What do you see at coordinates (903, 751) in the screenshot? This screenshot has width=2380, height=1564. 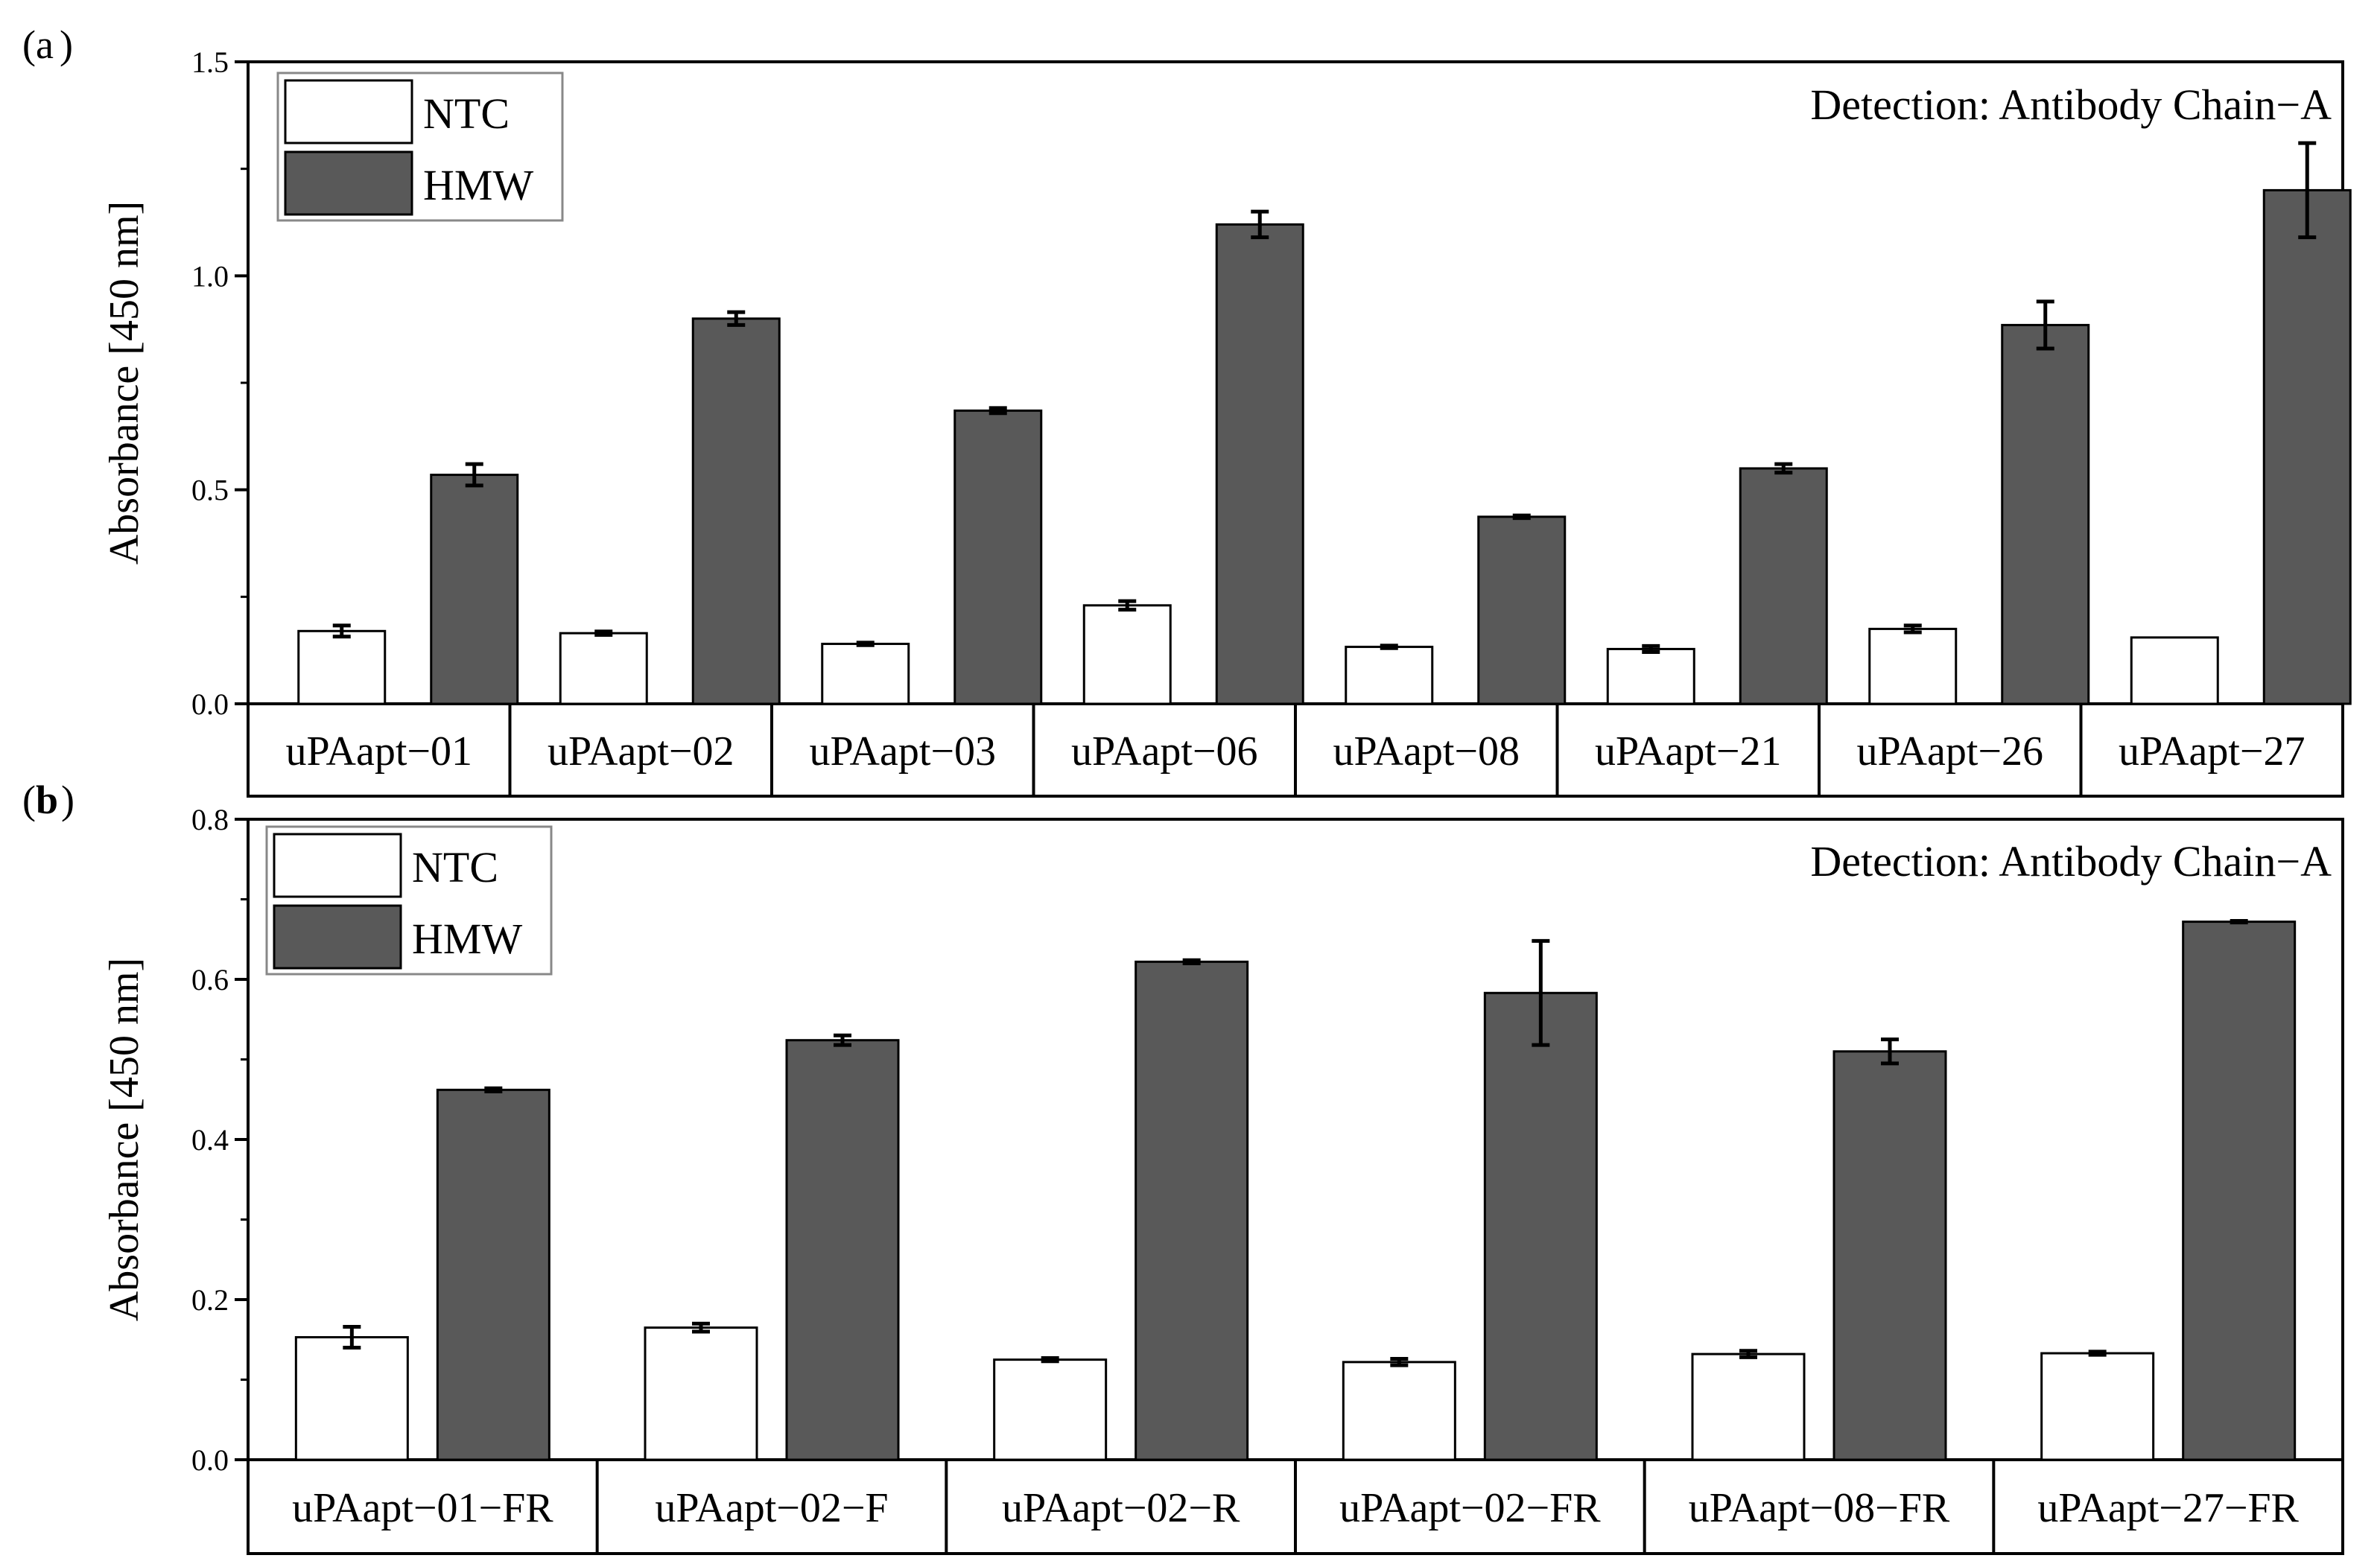 I see `panel-a-category-label: uPAapt−03` at bounding box center [903, 751].